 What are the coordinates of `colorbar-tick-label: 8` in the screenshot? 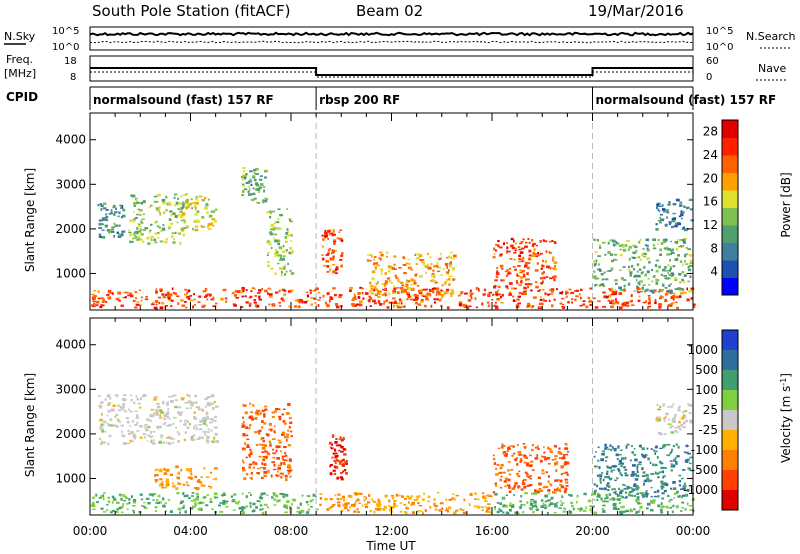 It's located at (714, 248).